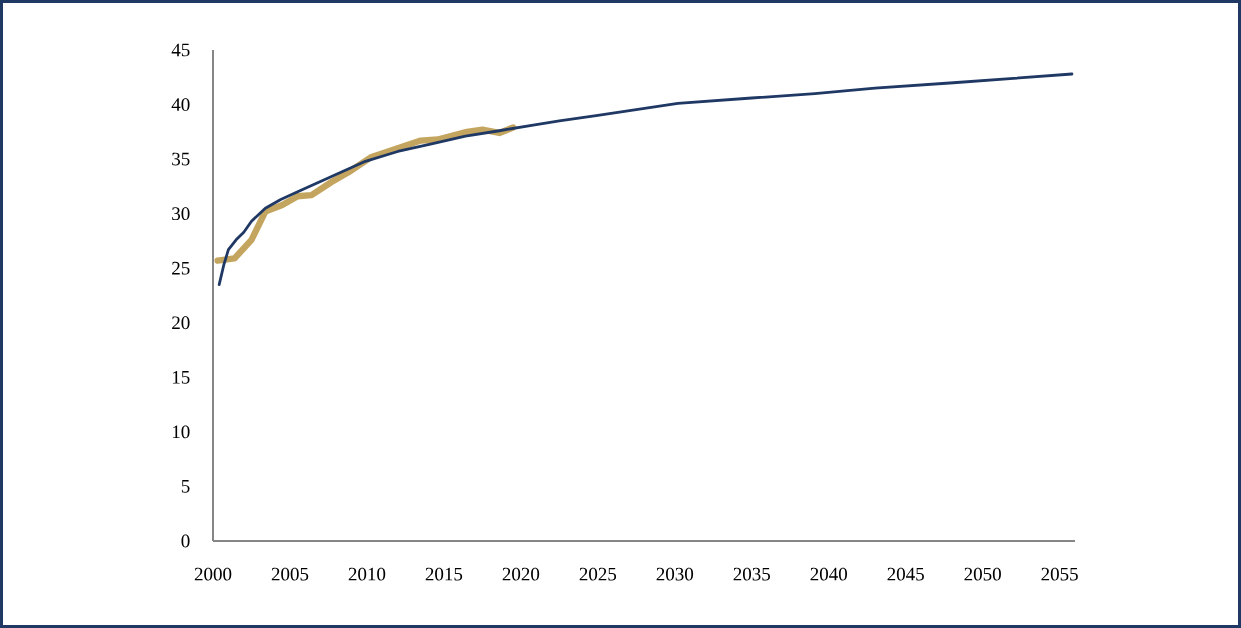  Describe the element at coordinates (675, 574) in the screenshot. I see `x-tick-label: 2030` at that location.